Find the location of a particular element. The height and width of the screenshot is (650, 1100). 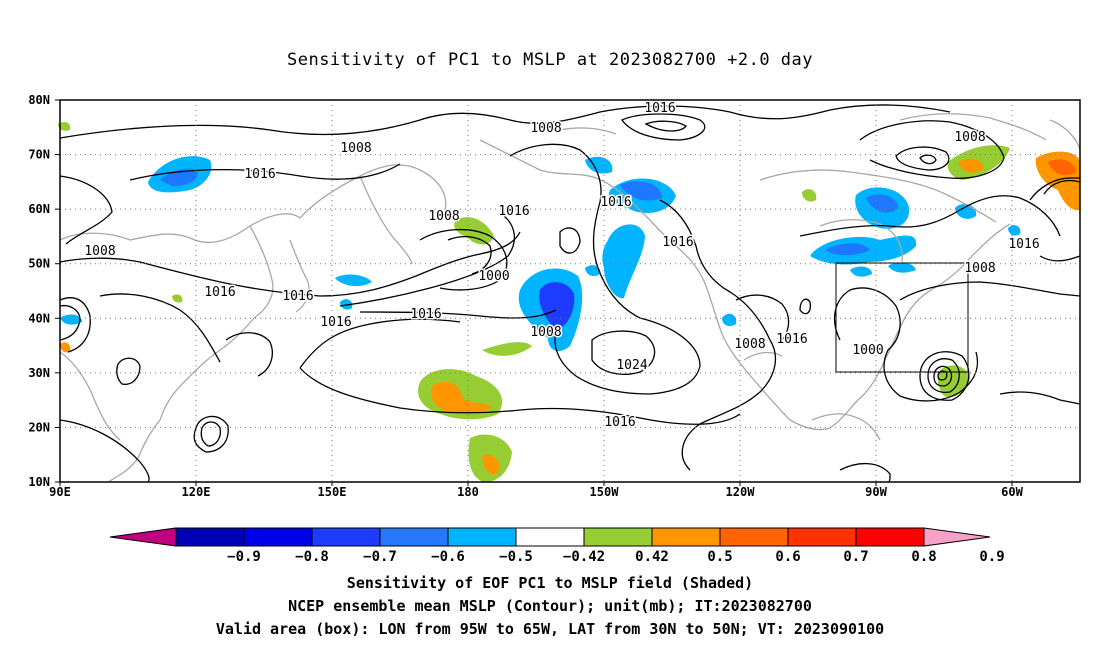

colorbar-label: 0.7 is located at coordinates (855, 557).